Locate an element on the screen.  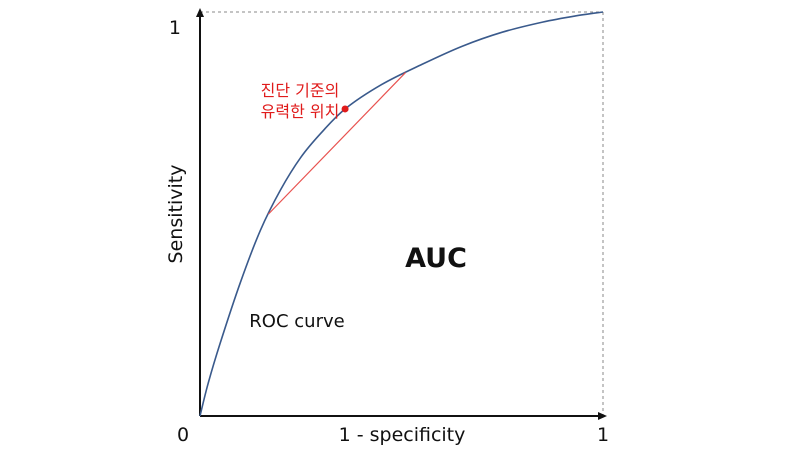
tangent-line is located at coordinates (337, 143).